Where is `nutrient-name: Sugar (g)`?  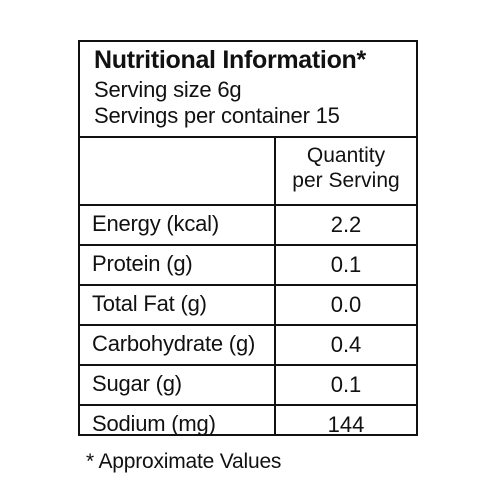
nutrient-name: Sugar (g) is located at coordinates (137, 383).